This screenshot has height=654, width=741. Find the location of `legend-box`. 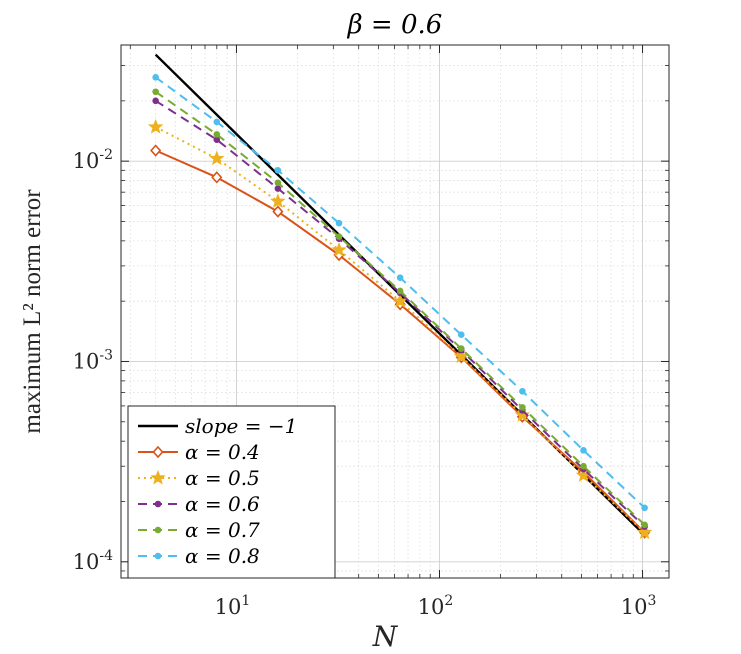

legend-box is located at coordinates (231, 492).